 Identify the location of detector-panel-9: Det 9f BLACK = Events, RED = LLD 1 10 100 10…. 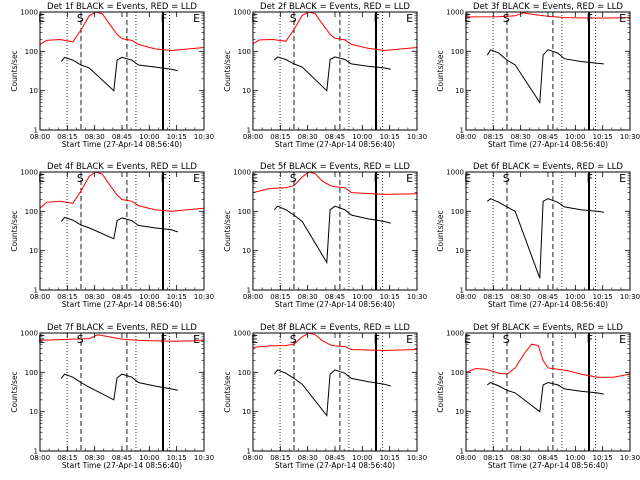
(538, 396).